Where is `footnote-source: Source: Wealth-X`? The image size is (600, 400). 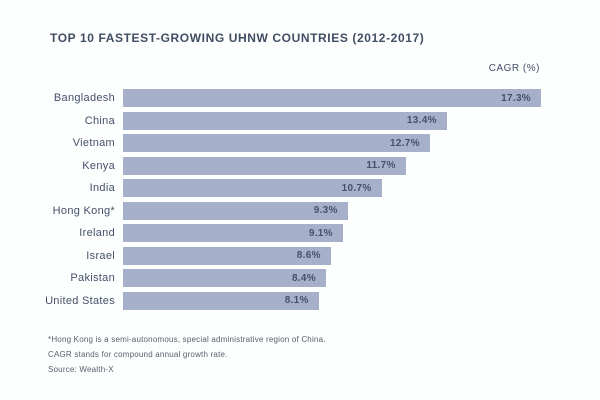 footnote-source: Source: Wealth-X is located at coordinates (81, 369).